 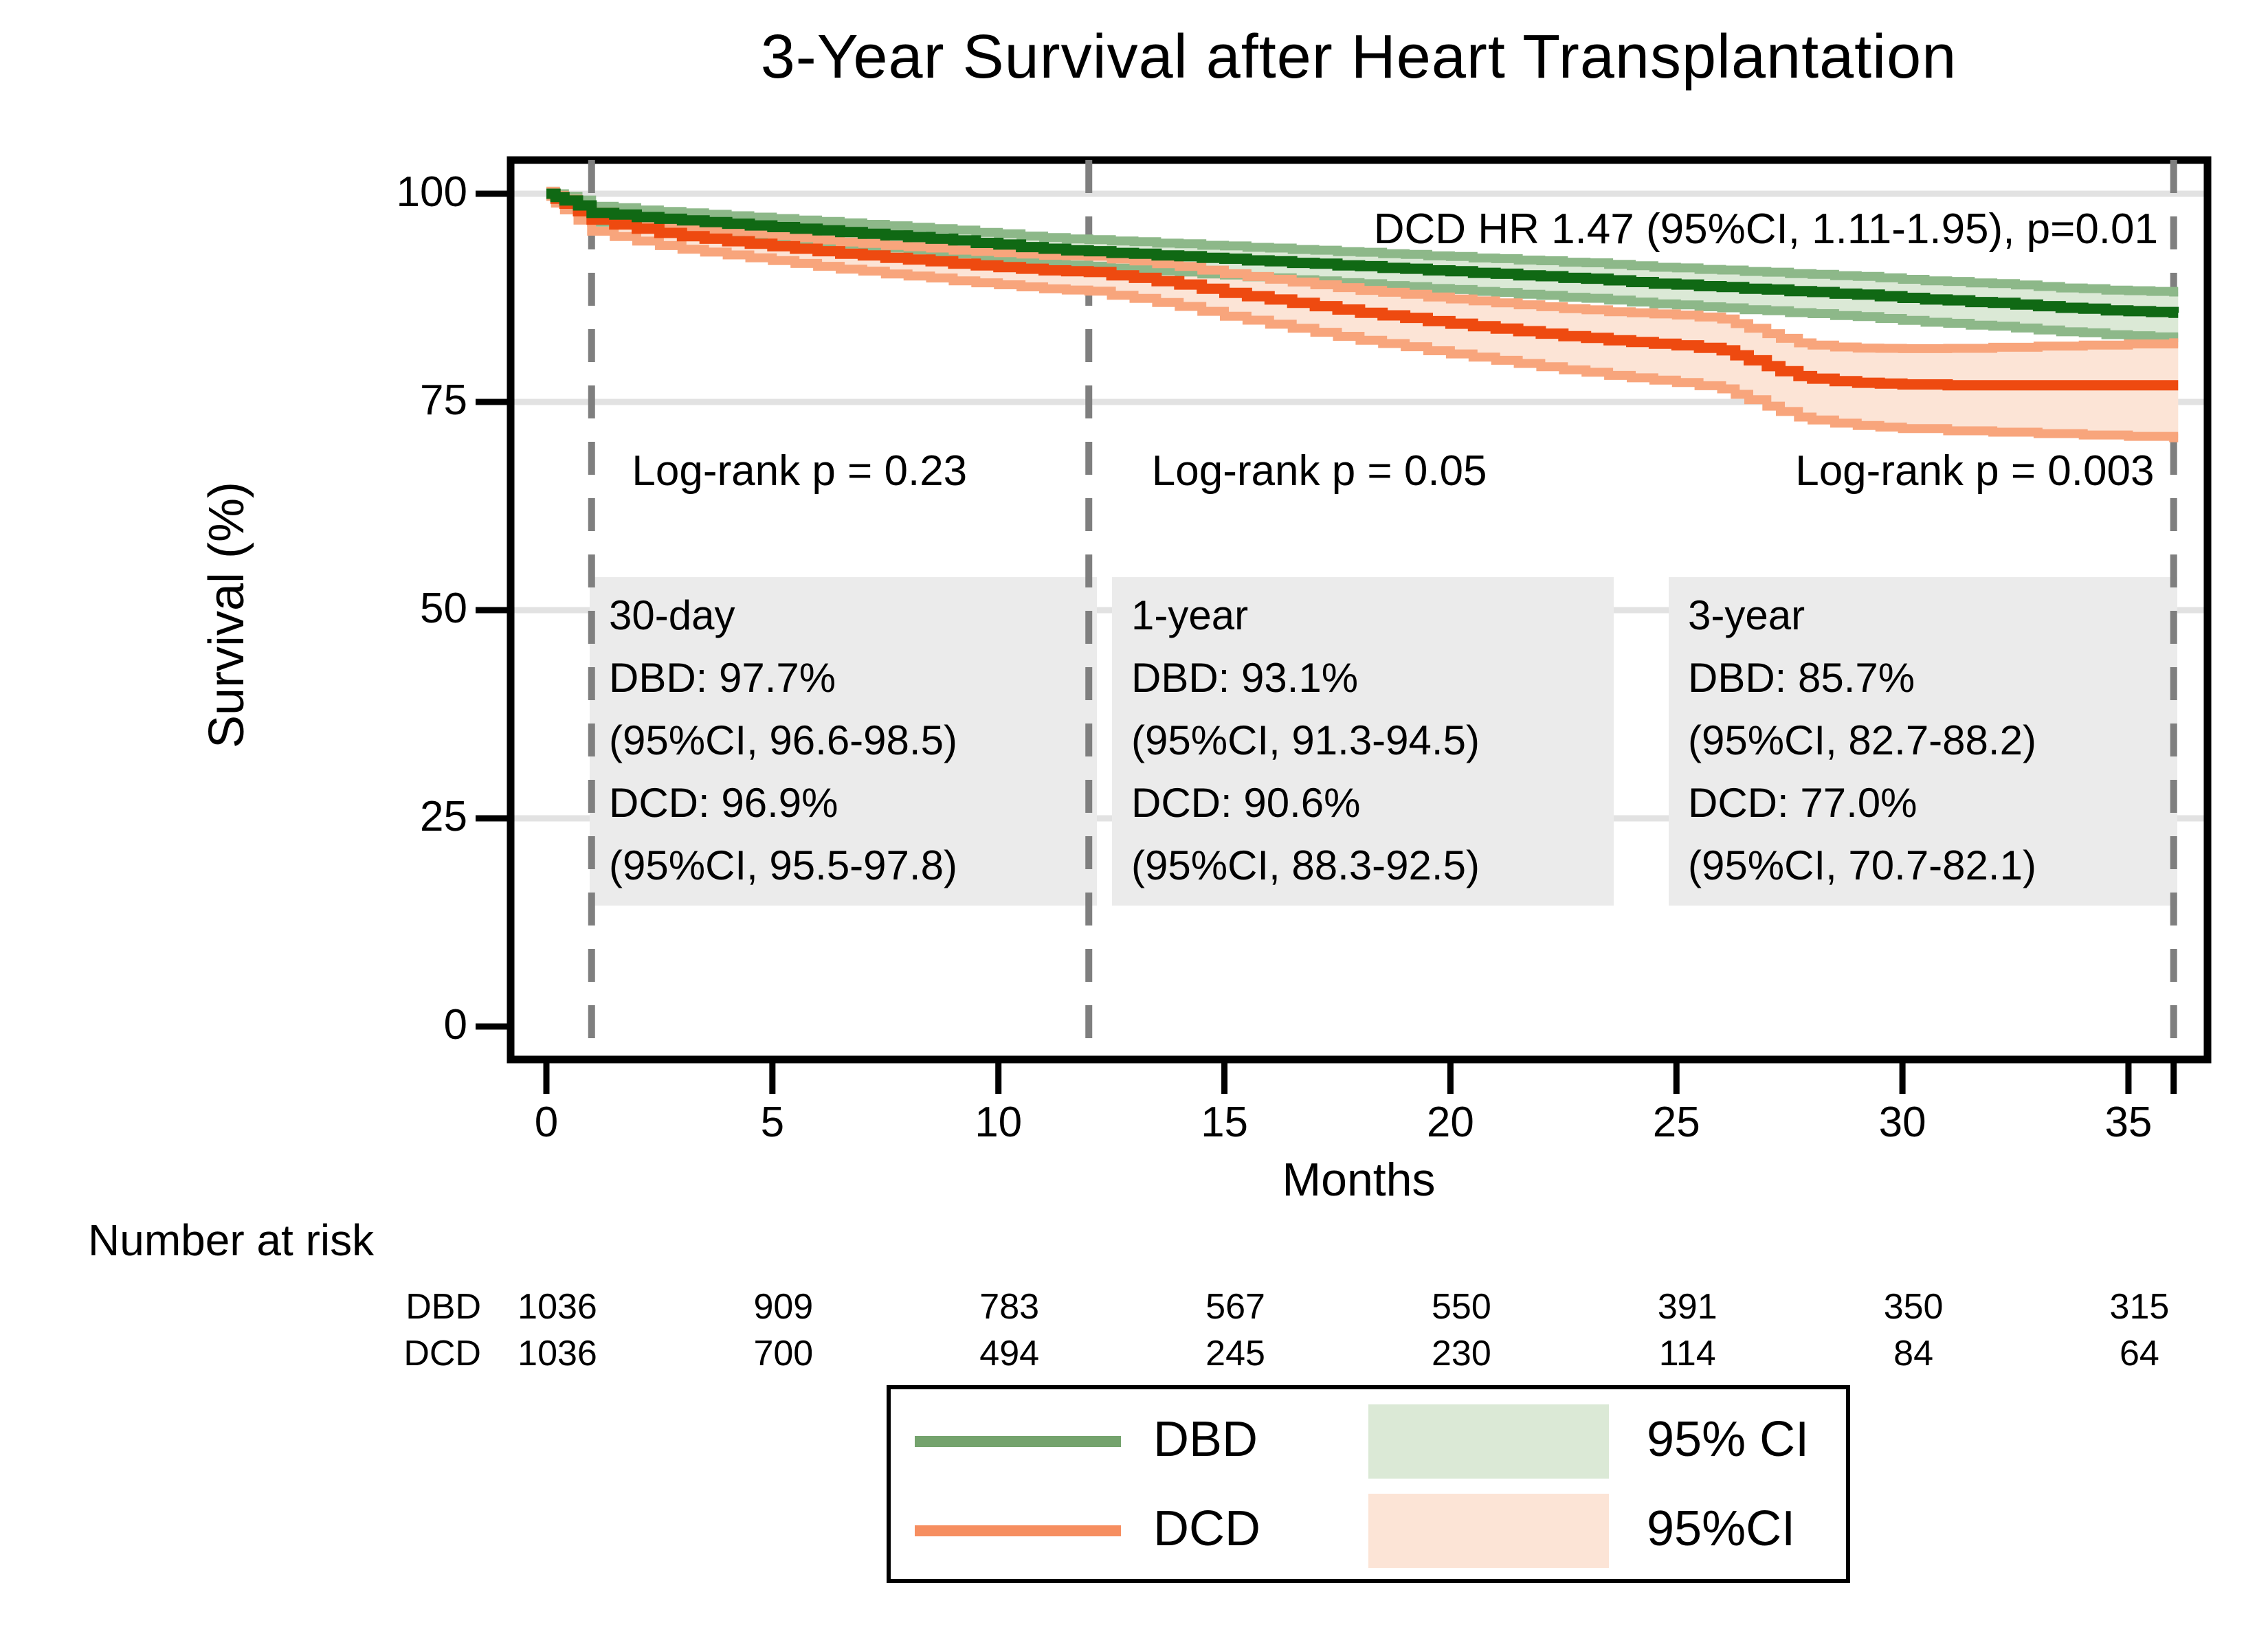 What do you see at coordinates (1802, 678) in the screenshot?
I see `stat-box-line: DBD: 85.7%` at bounding box center [1802, 678].